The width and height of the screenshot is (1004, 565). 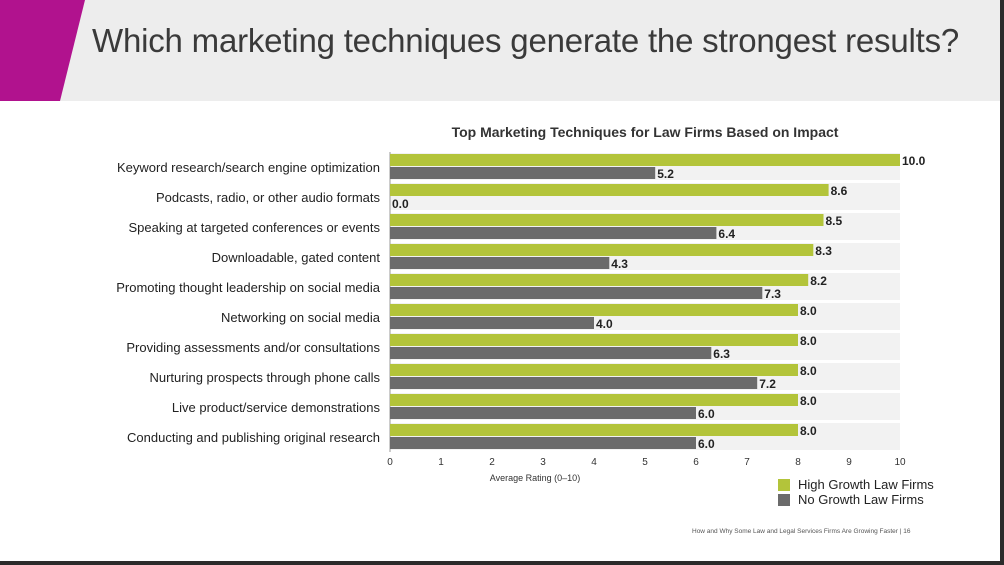 I want to click on data-label-no-growth: 5.2, so click(x=665, y=174).